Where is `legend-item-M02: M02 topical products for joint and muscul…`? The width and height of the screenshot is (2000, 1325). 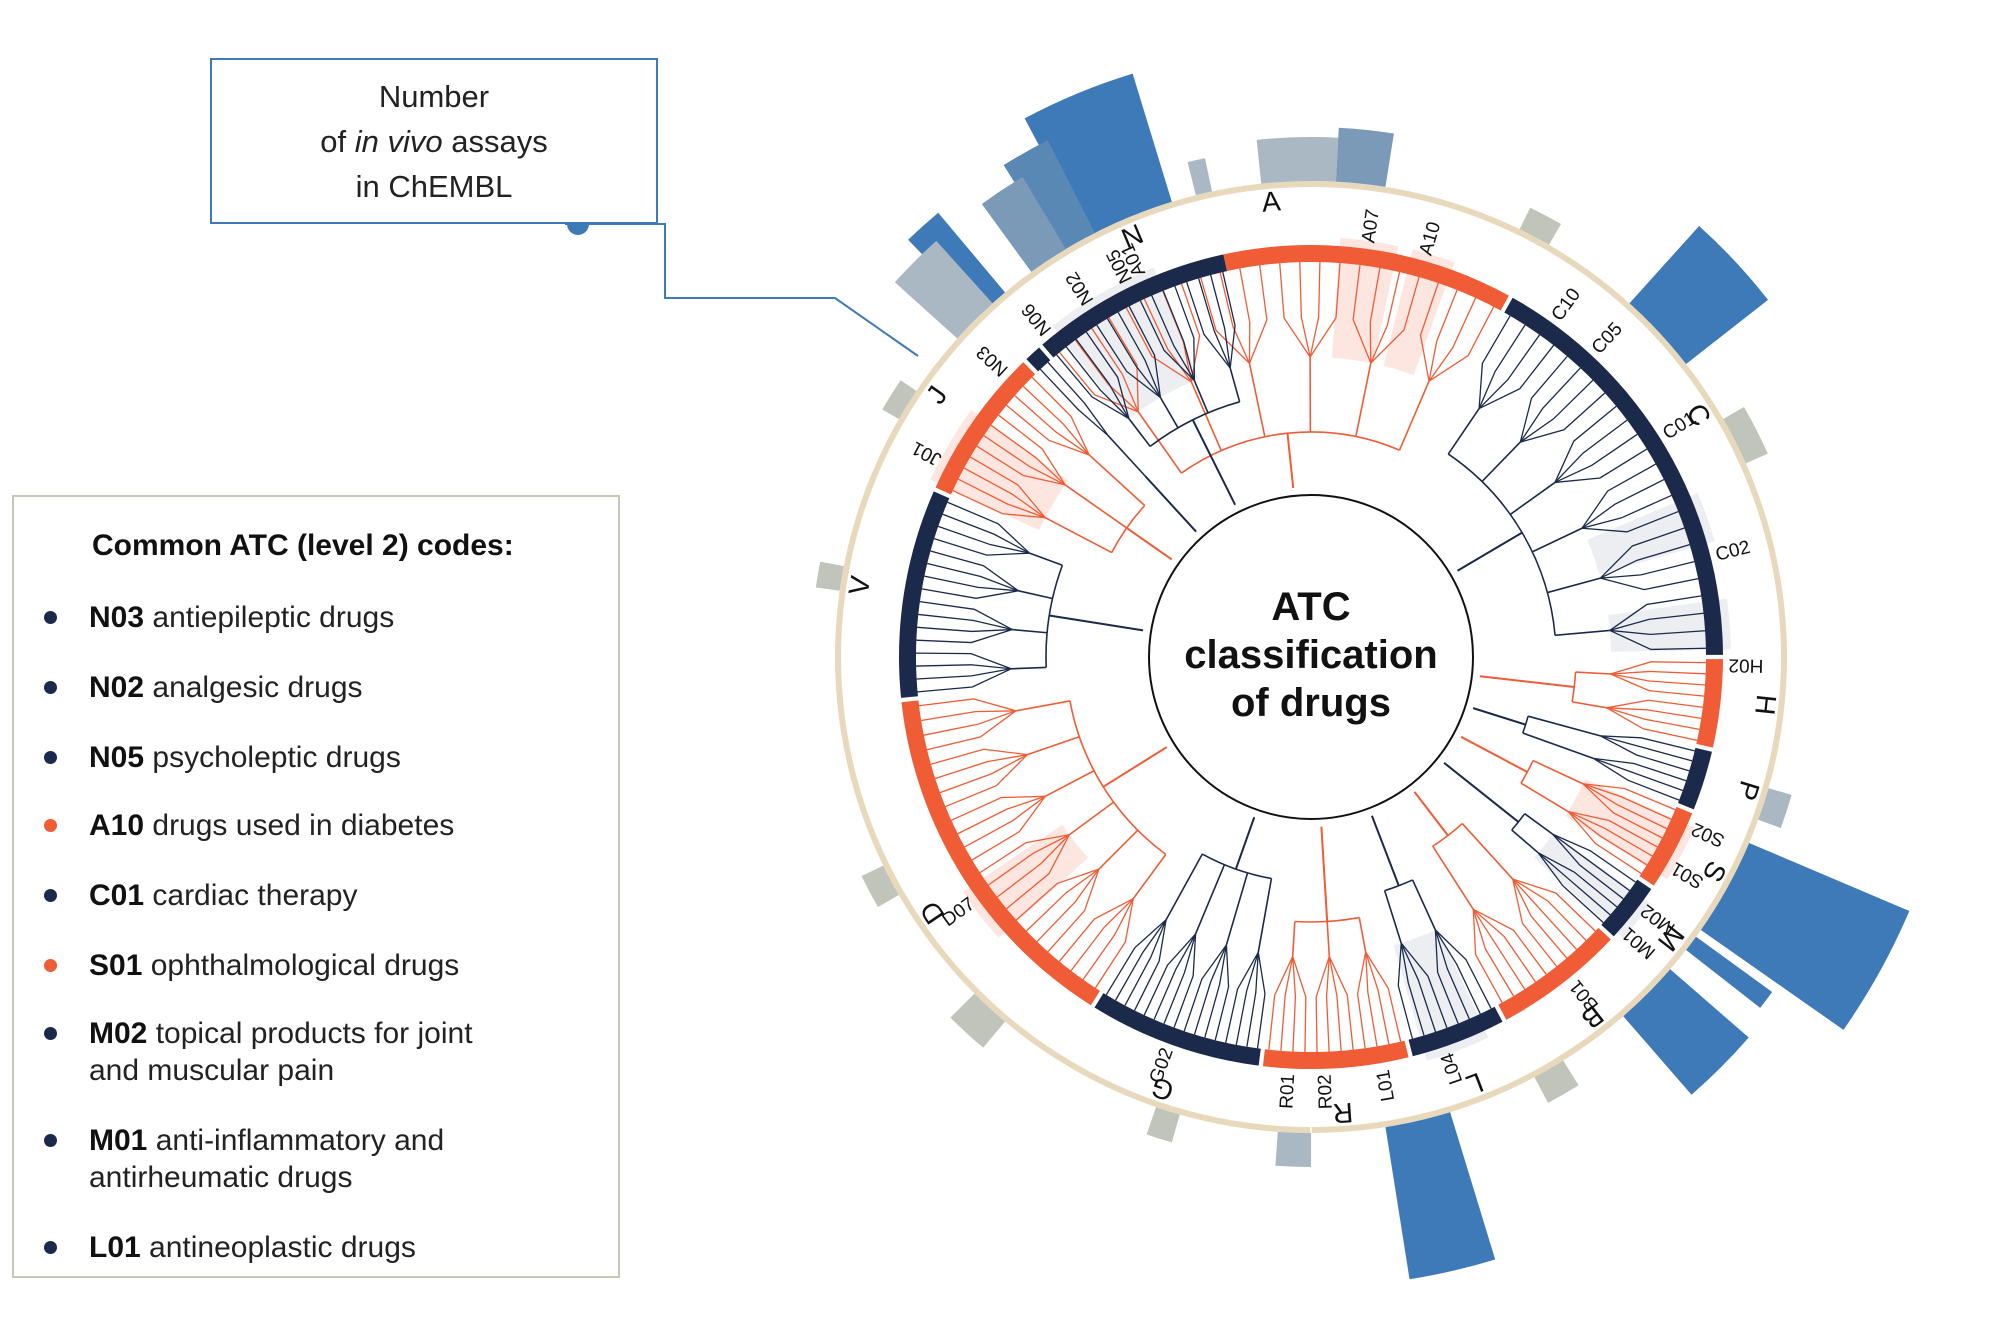
legend-item-M02: M02 topical products for joint and muscul… is located at coordinates (321, 1052).